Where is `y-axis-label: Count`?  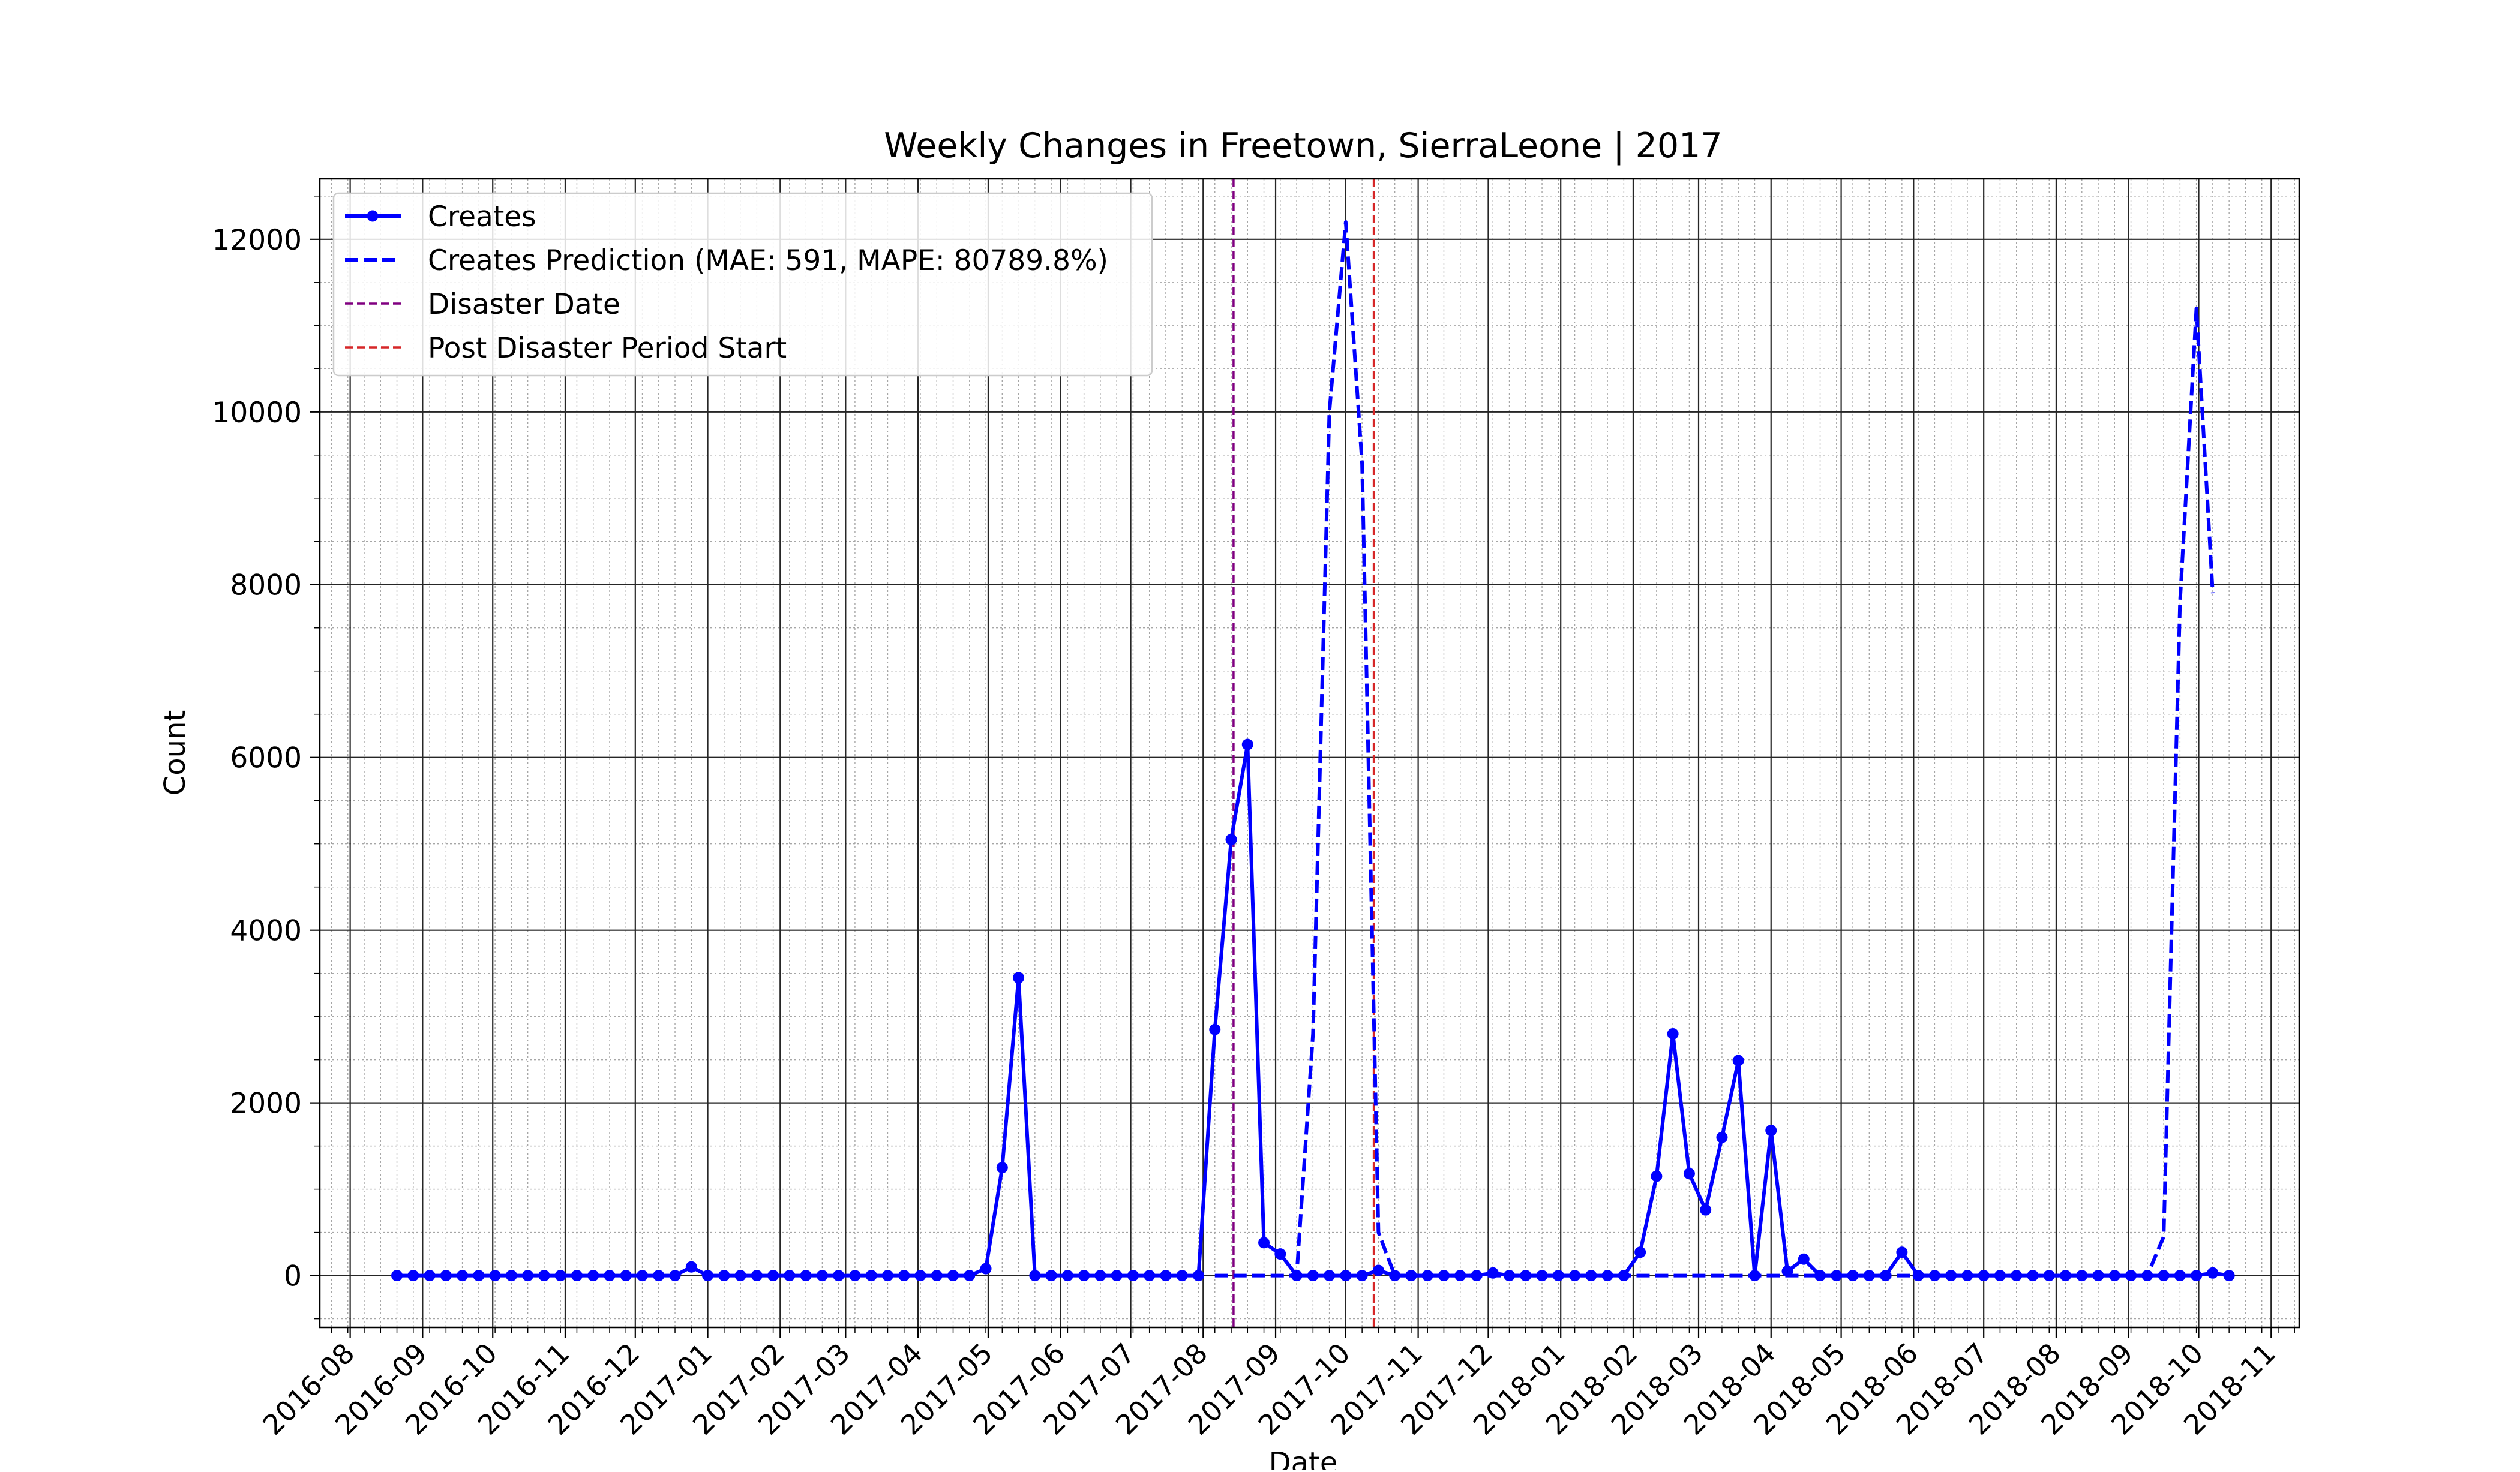
y-axis-label: Count is located at coordinates (175, 753).